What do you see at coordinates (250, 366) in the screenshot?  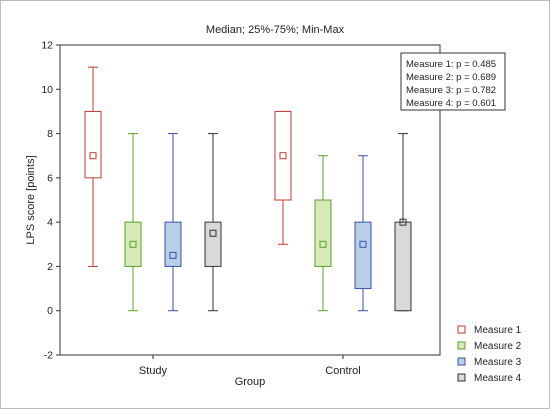 I see `x-axis: Study Control` at bounding box center [250, 366].